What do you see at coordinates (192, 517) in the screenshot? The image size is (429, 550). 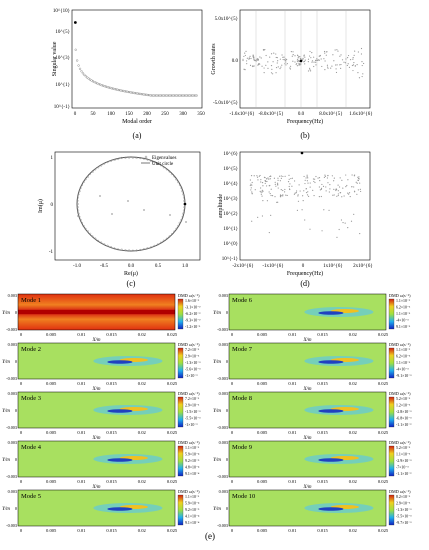 I see `colorbar-tick: 4.1×10⁻⁴` at bounding box center [192, 517].